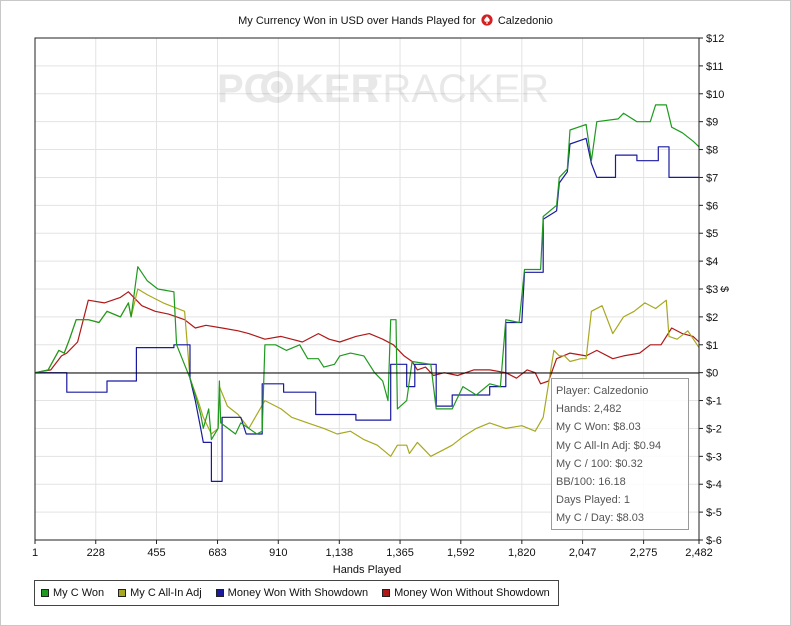 This screenshot has height=626, width=791. Describe the element at coordinates (487, 20) in the screenshot. I see `pokerstars-spade-icon` at that location.